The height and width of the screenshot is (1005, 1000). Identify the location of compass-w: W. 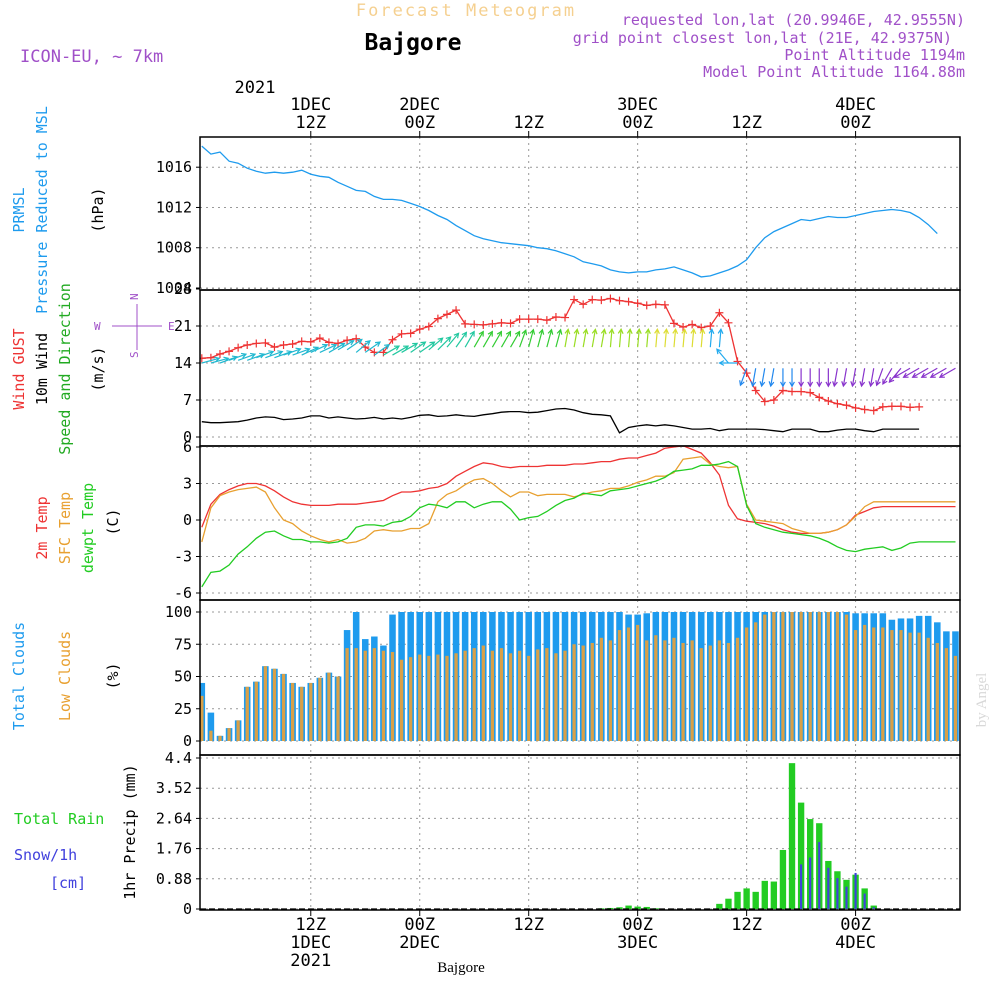
(97, 326).